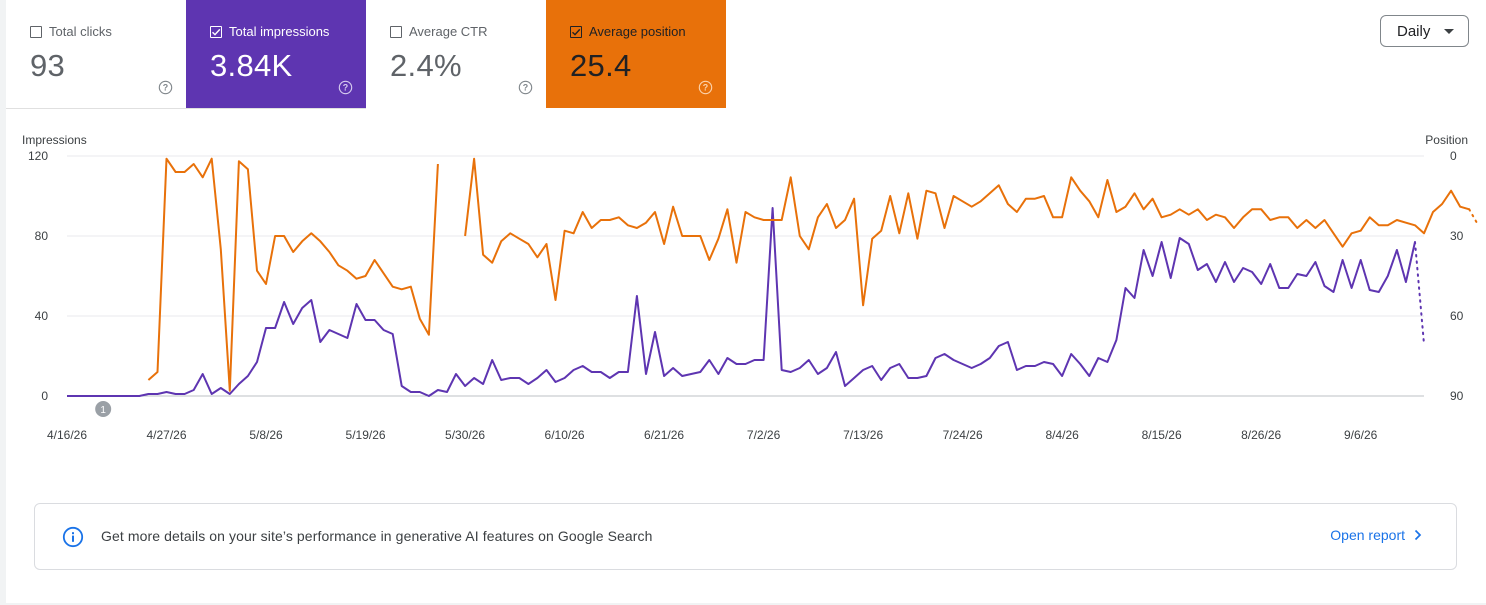  I want to click on x-tick-label: 7/13/26, so click(863, 435).